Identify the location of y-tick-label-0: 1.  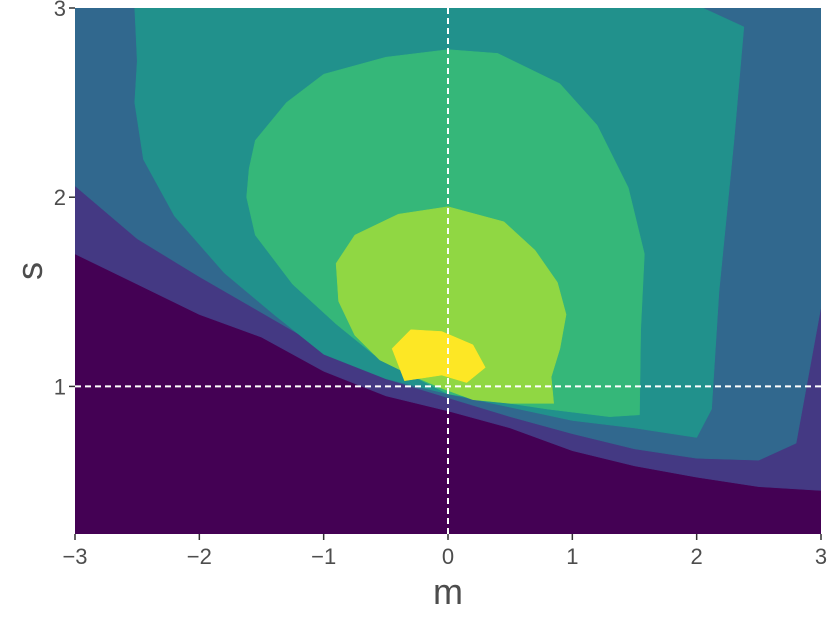
(60, 386).